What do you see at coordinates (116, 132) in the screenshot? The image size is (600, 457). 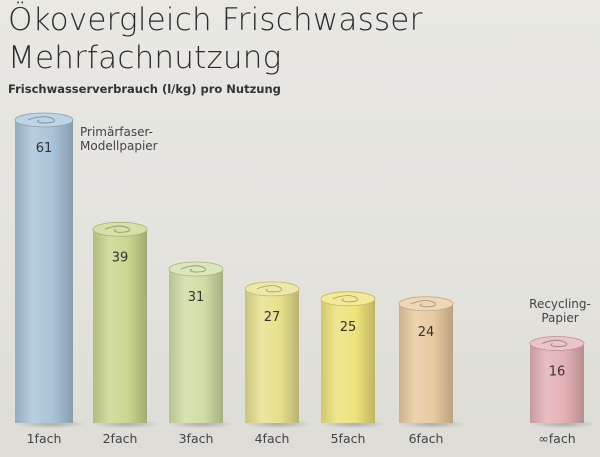 I see `annotation-1fach-line-1: Primärfaser-` at bounding box center [116, 132].